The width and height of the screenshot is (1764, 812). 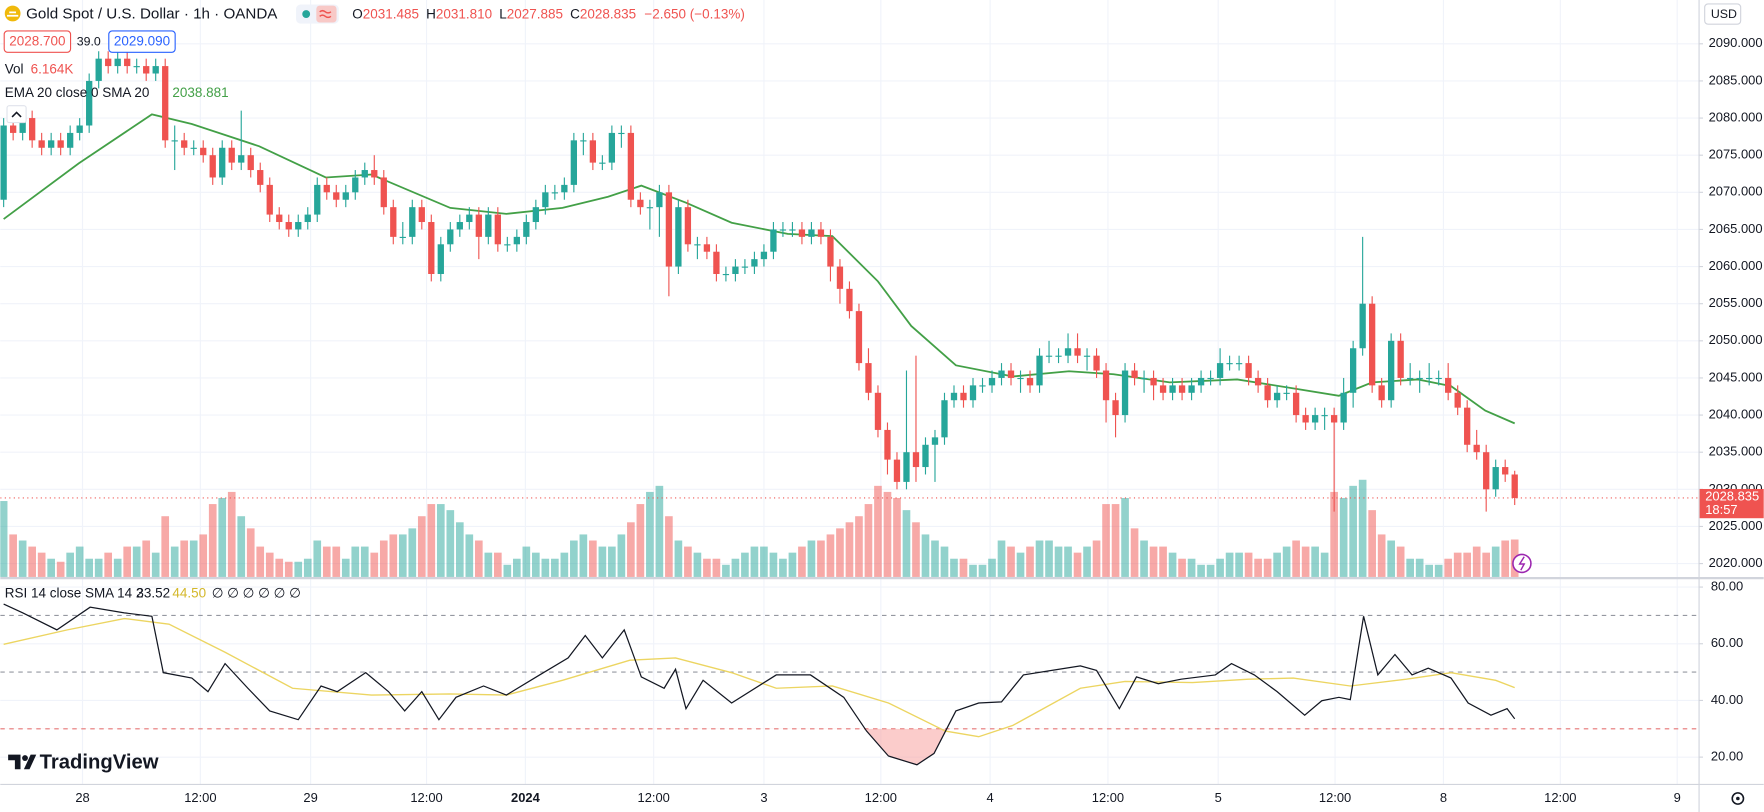 I want to click on y-tick-label: 2075.000, so click(x=1736, y=154).